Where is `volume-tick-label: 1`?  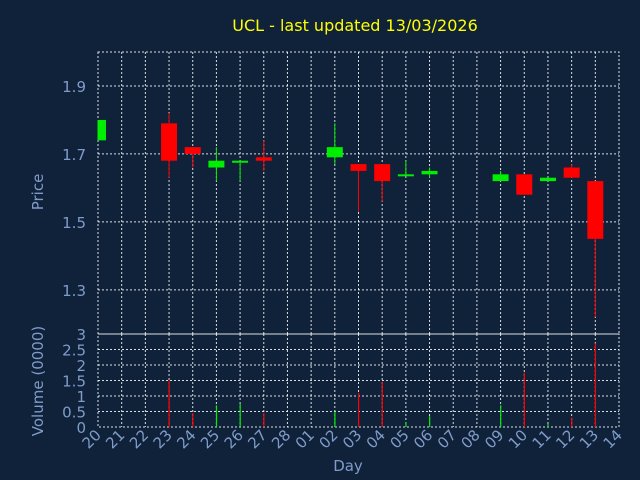 volume-tick-label: 1 is located at coordinates (81, 397).